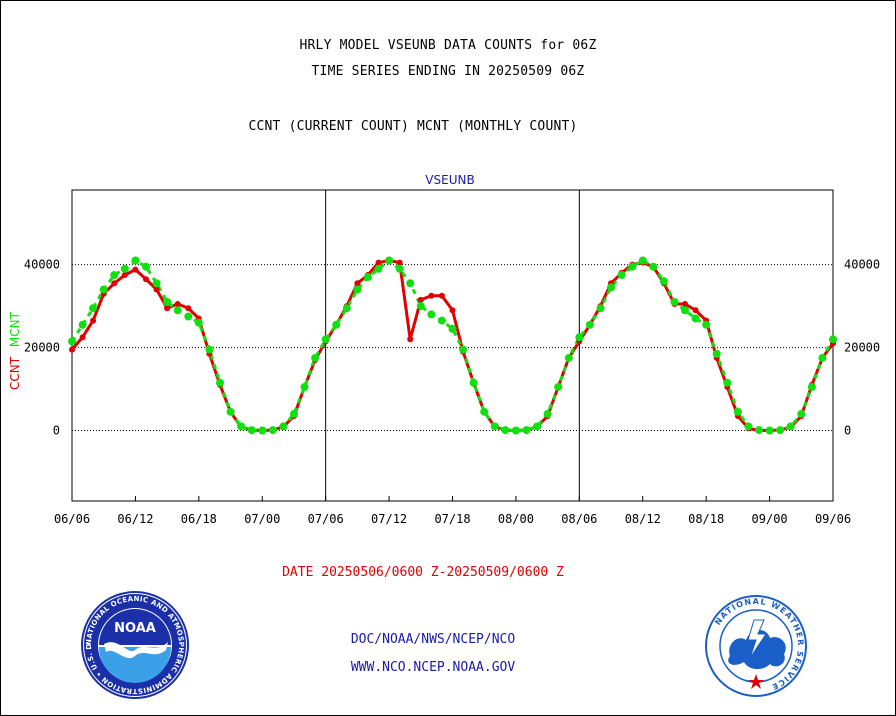  Describe the element at coordinates (516, 519) in the screenshot. I see `x-tick-label: 08/00` at that location.